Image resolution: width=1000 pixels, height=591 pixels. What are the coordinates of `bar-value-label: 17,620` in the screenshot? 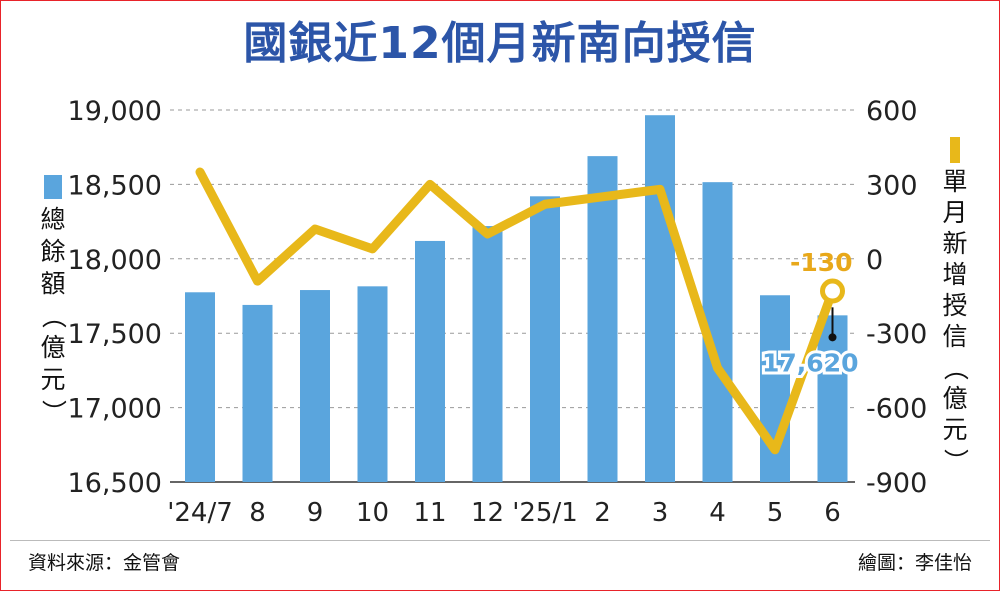 It's located at (810, 362).